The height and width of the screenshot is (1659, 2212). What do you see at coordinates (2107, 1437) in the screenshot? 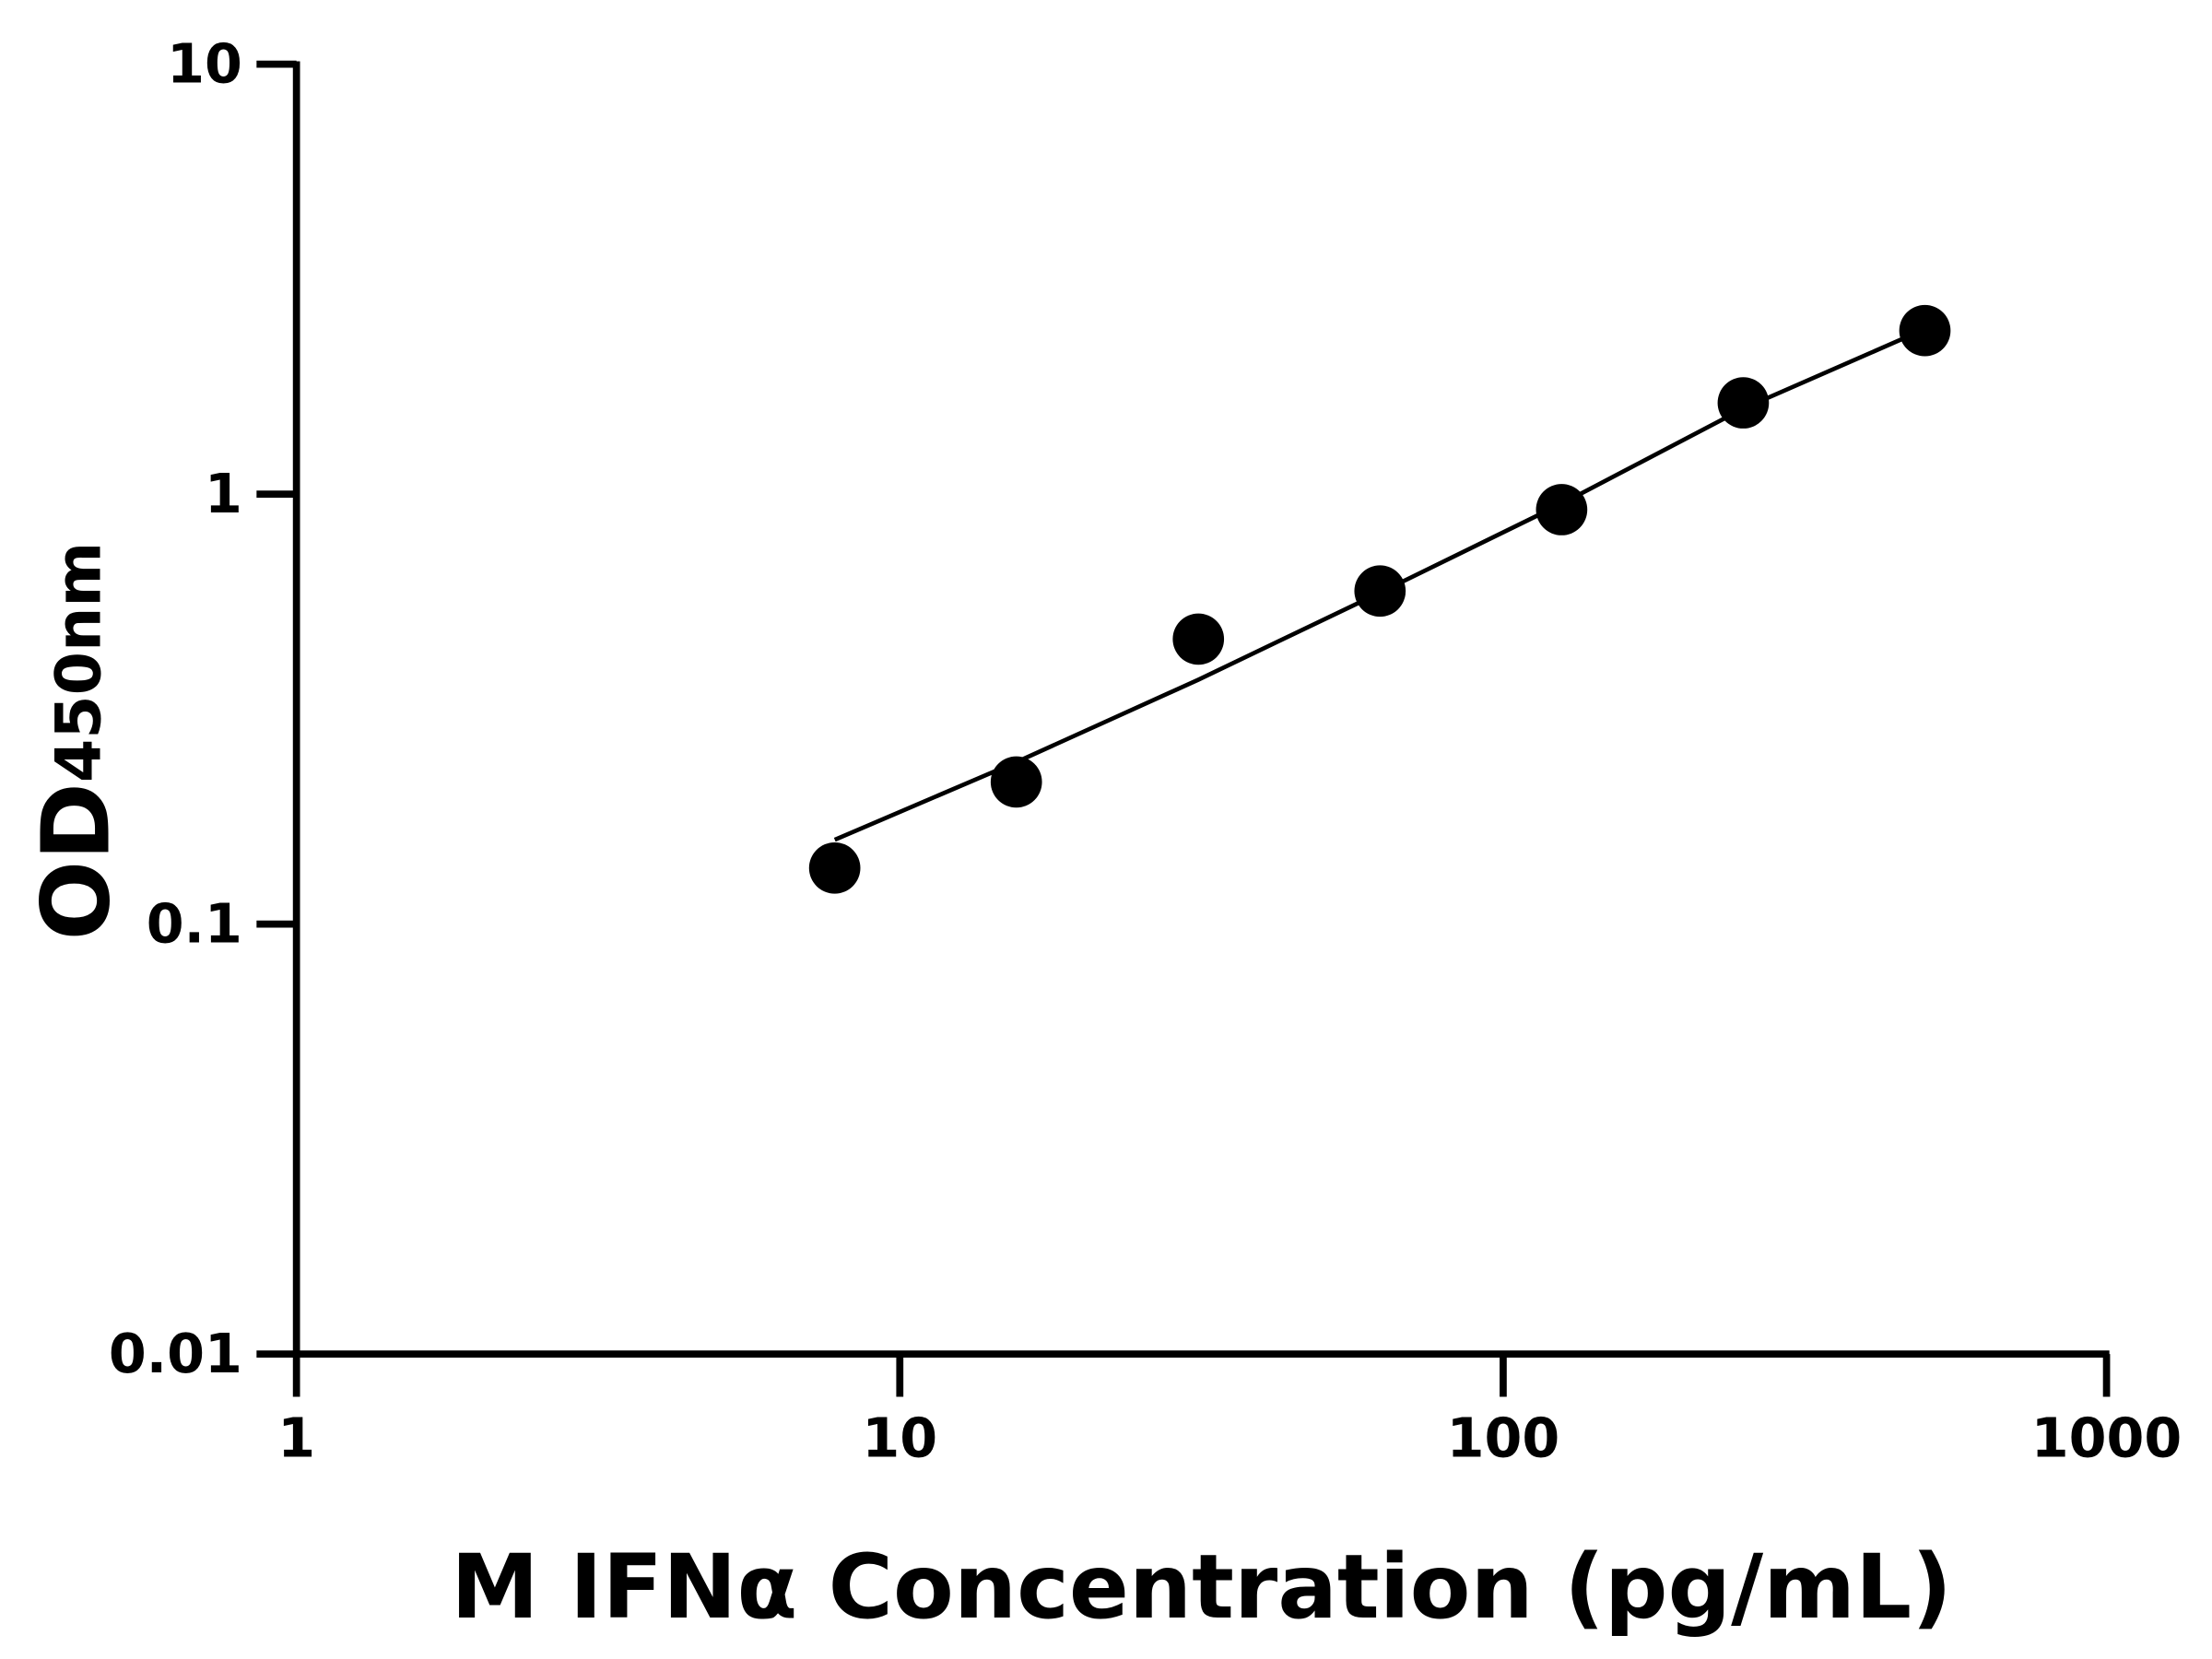
I see `x-tick-label: 1000` at bounding box center [2107, 1437].